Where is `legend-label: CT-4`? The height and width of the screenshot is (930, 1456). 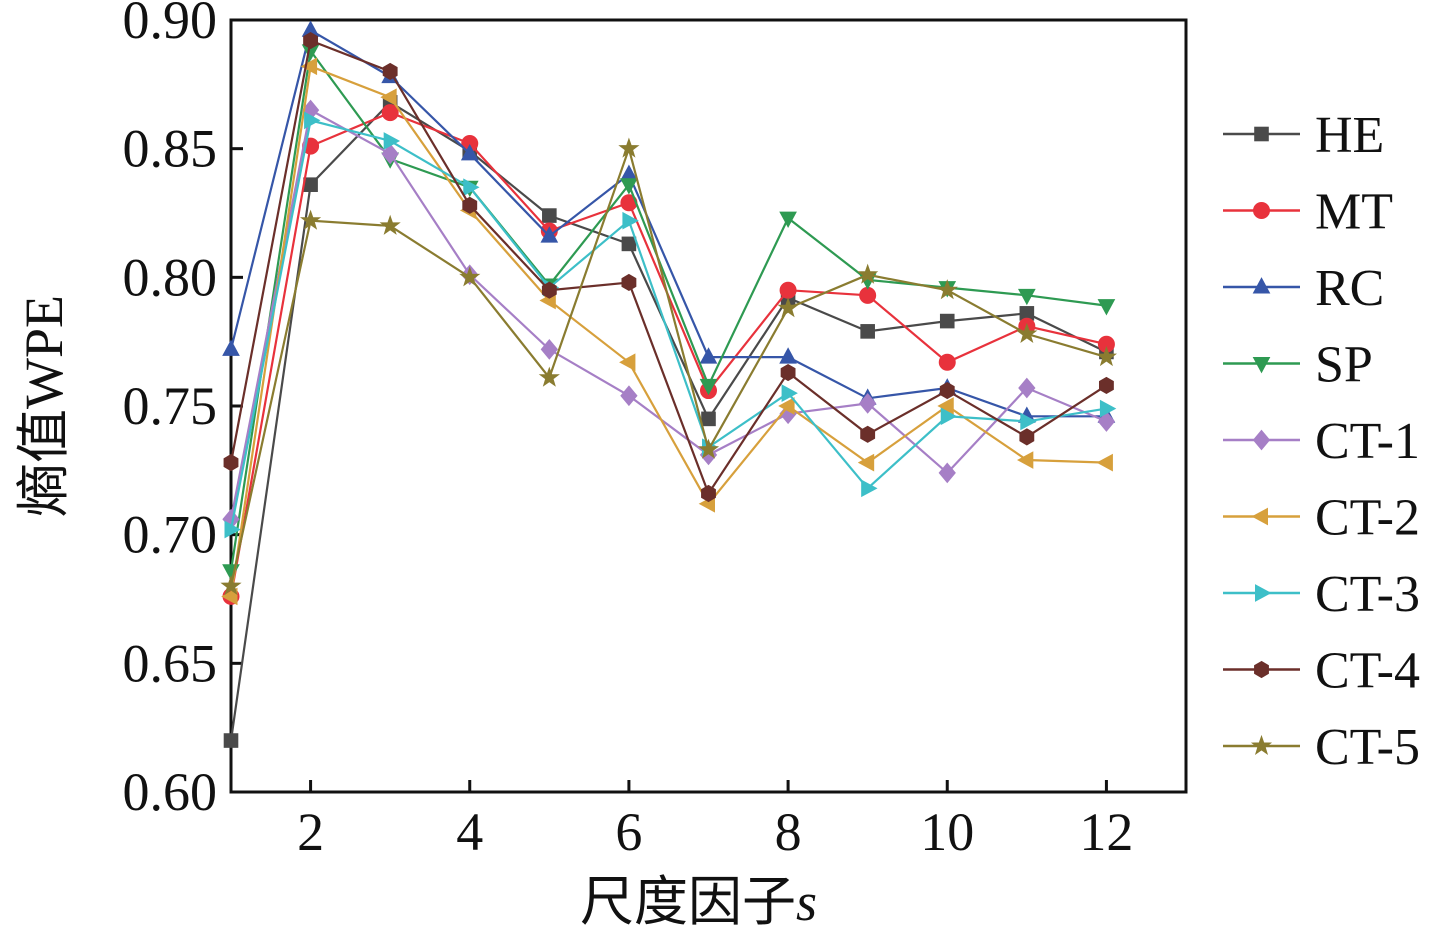
legend-label: CT-4 is located at coordinates (1367, 671).